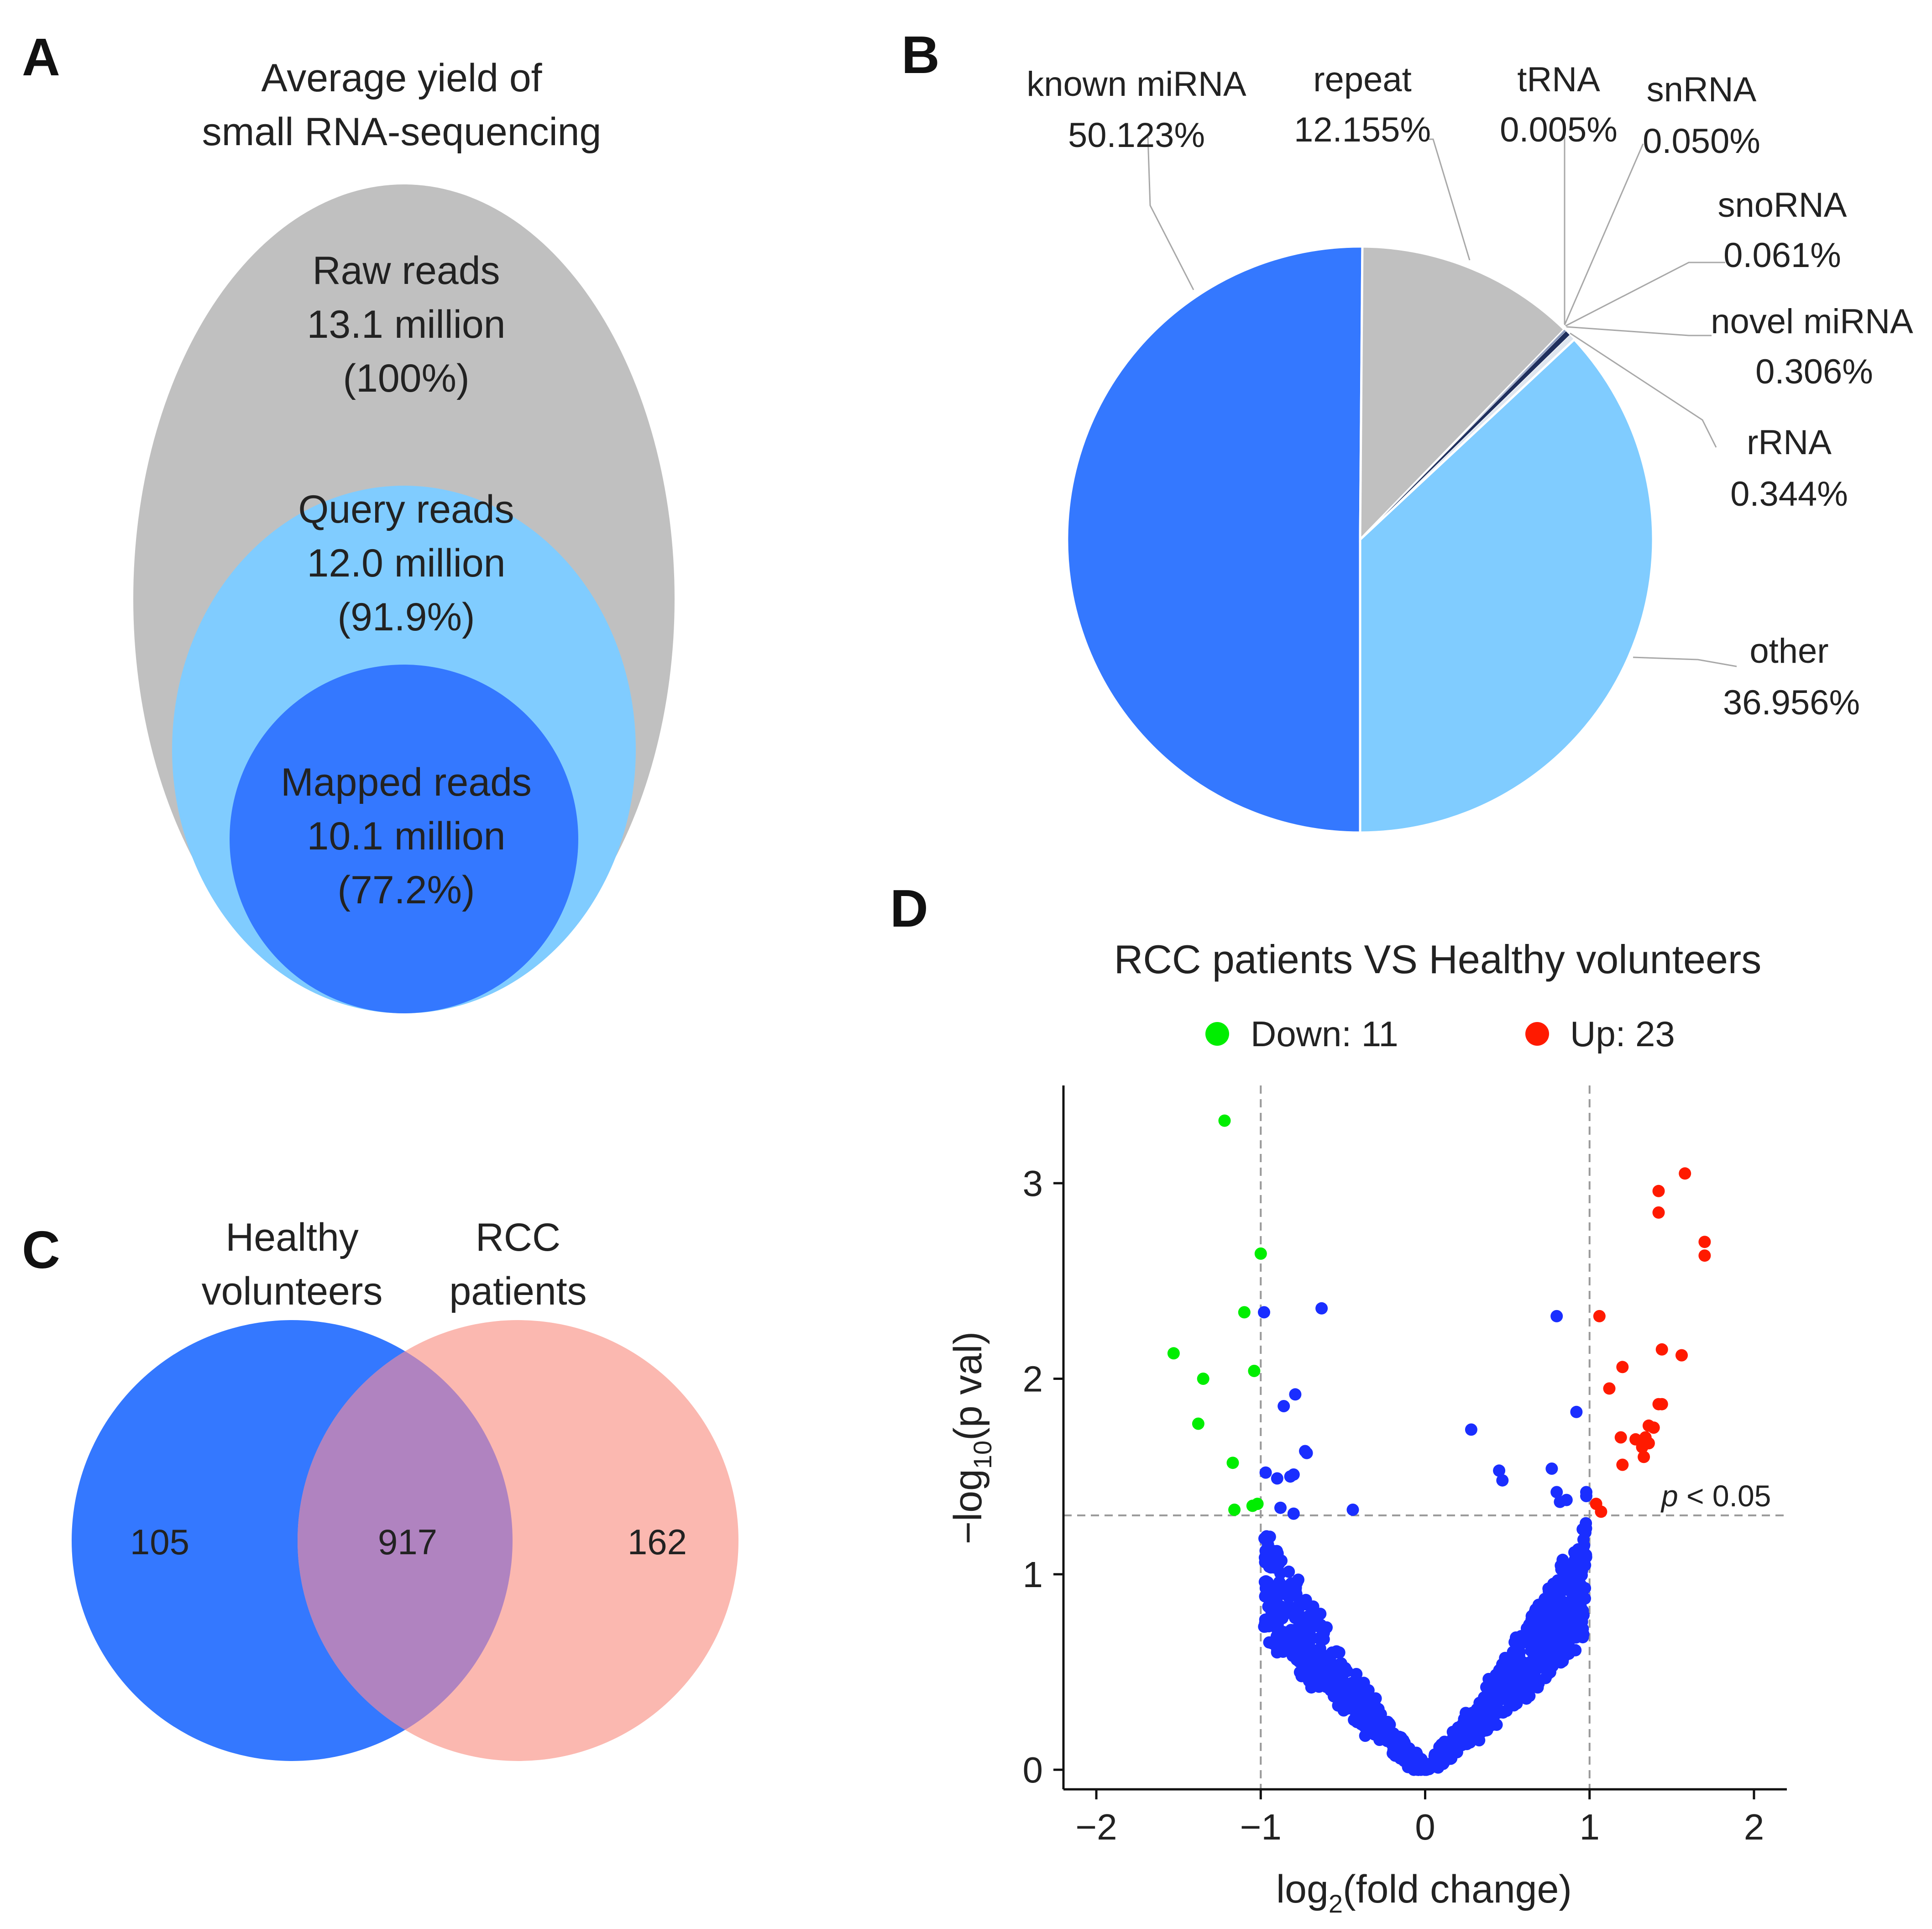 This screenshot has width=1932, height=1929. What do you see at coordinates (1215, 539) in the screenshot?
I see `pie-slice-known-mirna` at bounding box center [1215, 539].